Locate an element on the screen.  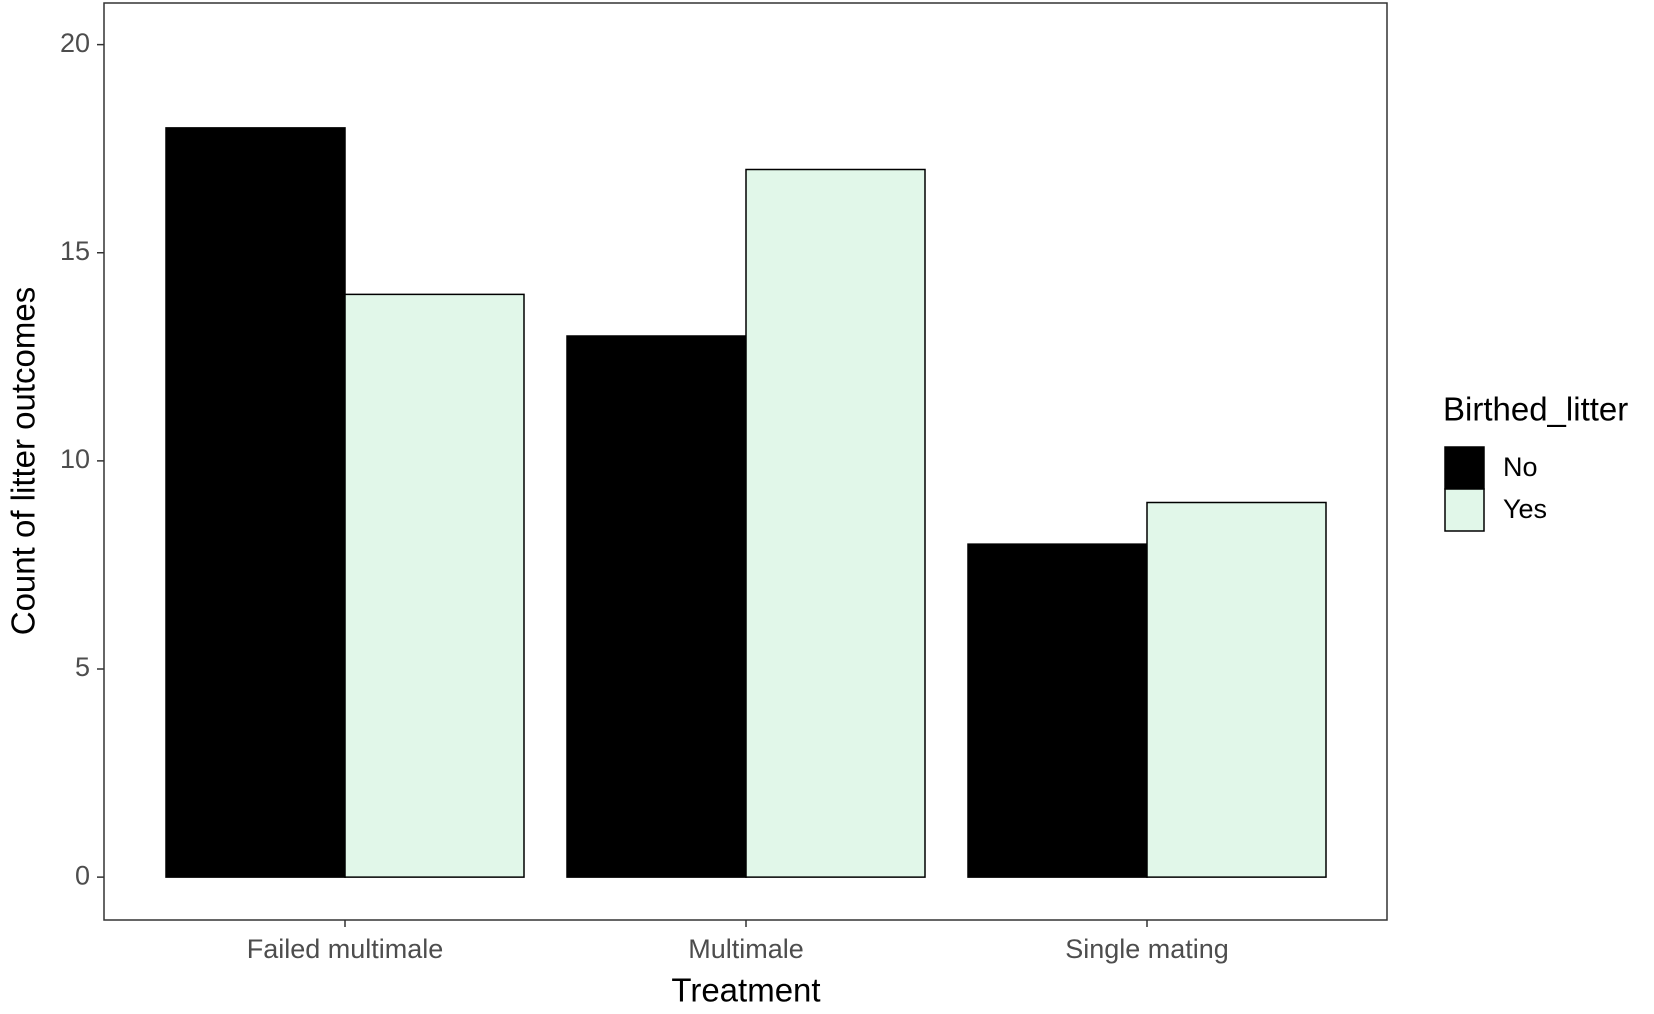
x-tick-label: Failed multimale is located at coordinates (345, 949).